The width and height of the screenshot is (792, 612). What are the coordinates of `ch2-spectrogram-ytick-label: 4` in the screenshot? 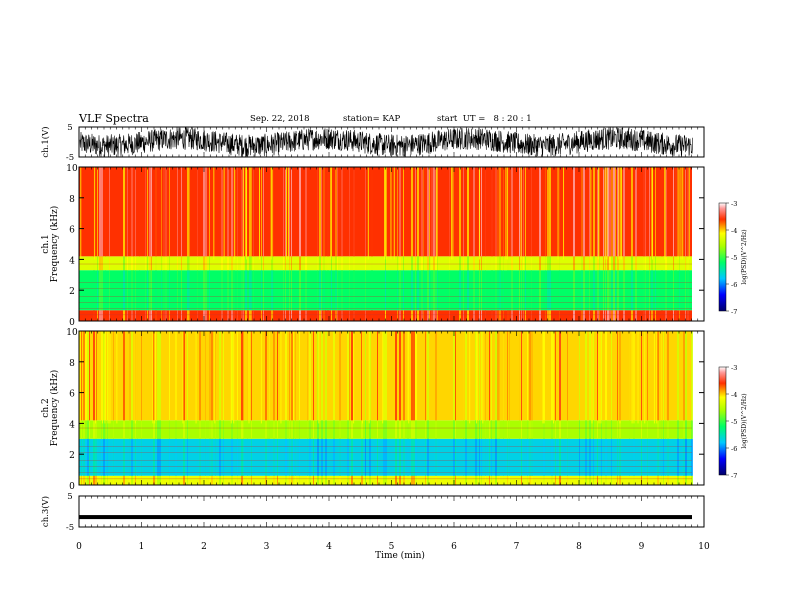 It's located at (72, 425).